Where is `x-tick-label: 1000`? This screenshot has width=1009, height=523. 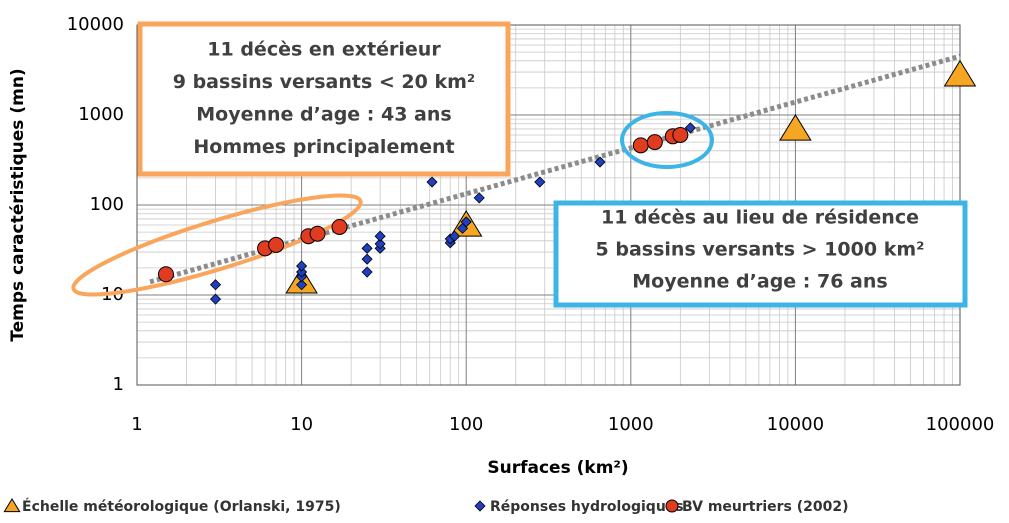 x-tick-label: 1000 is located at coordinates (631, 424).